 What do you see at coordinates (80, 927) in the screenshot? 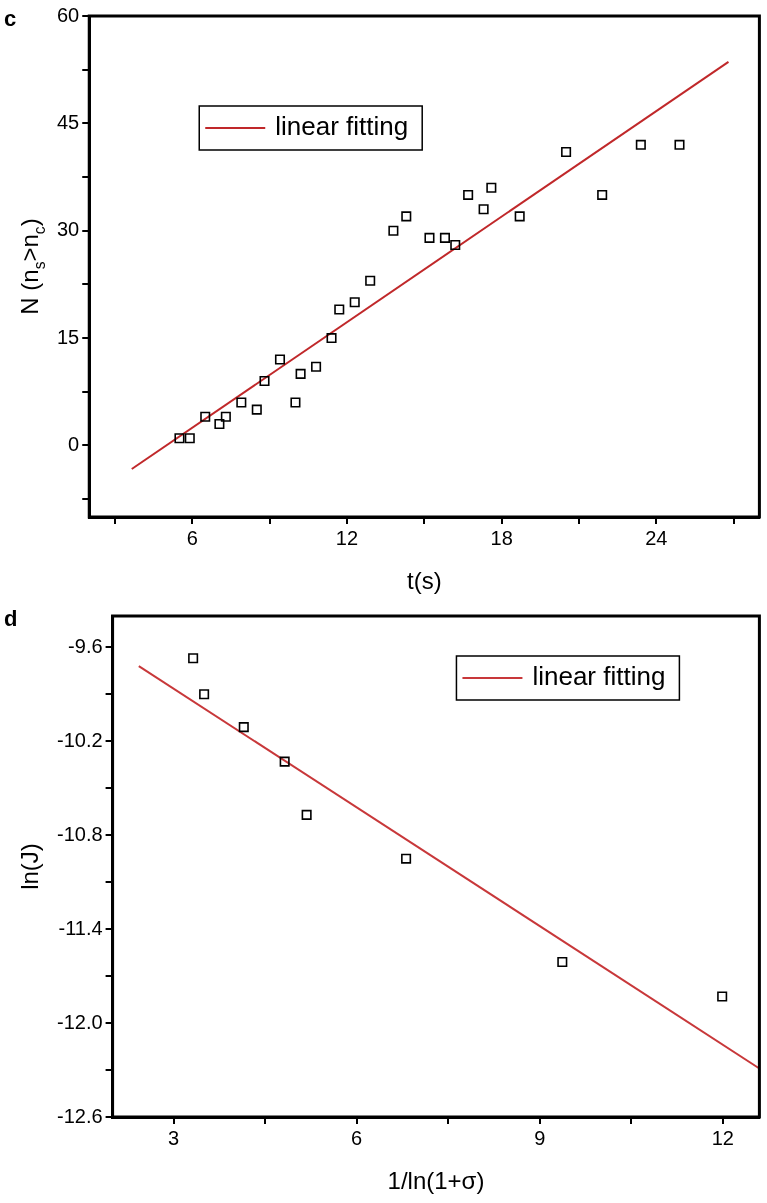
I see `y-tick-label: -11.4` at bounding box center [80, 927].